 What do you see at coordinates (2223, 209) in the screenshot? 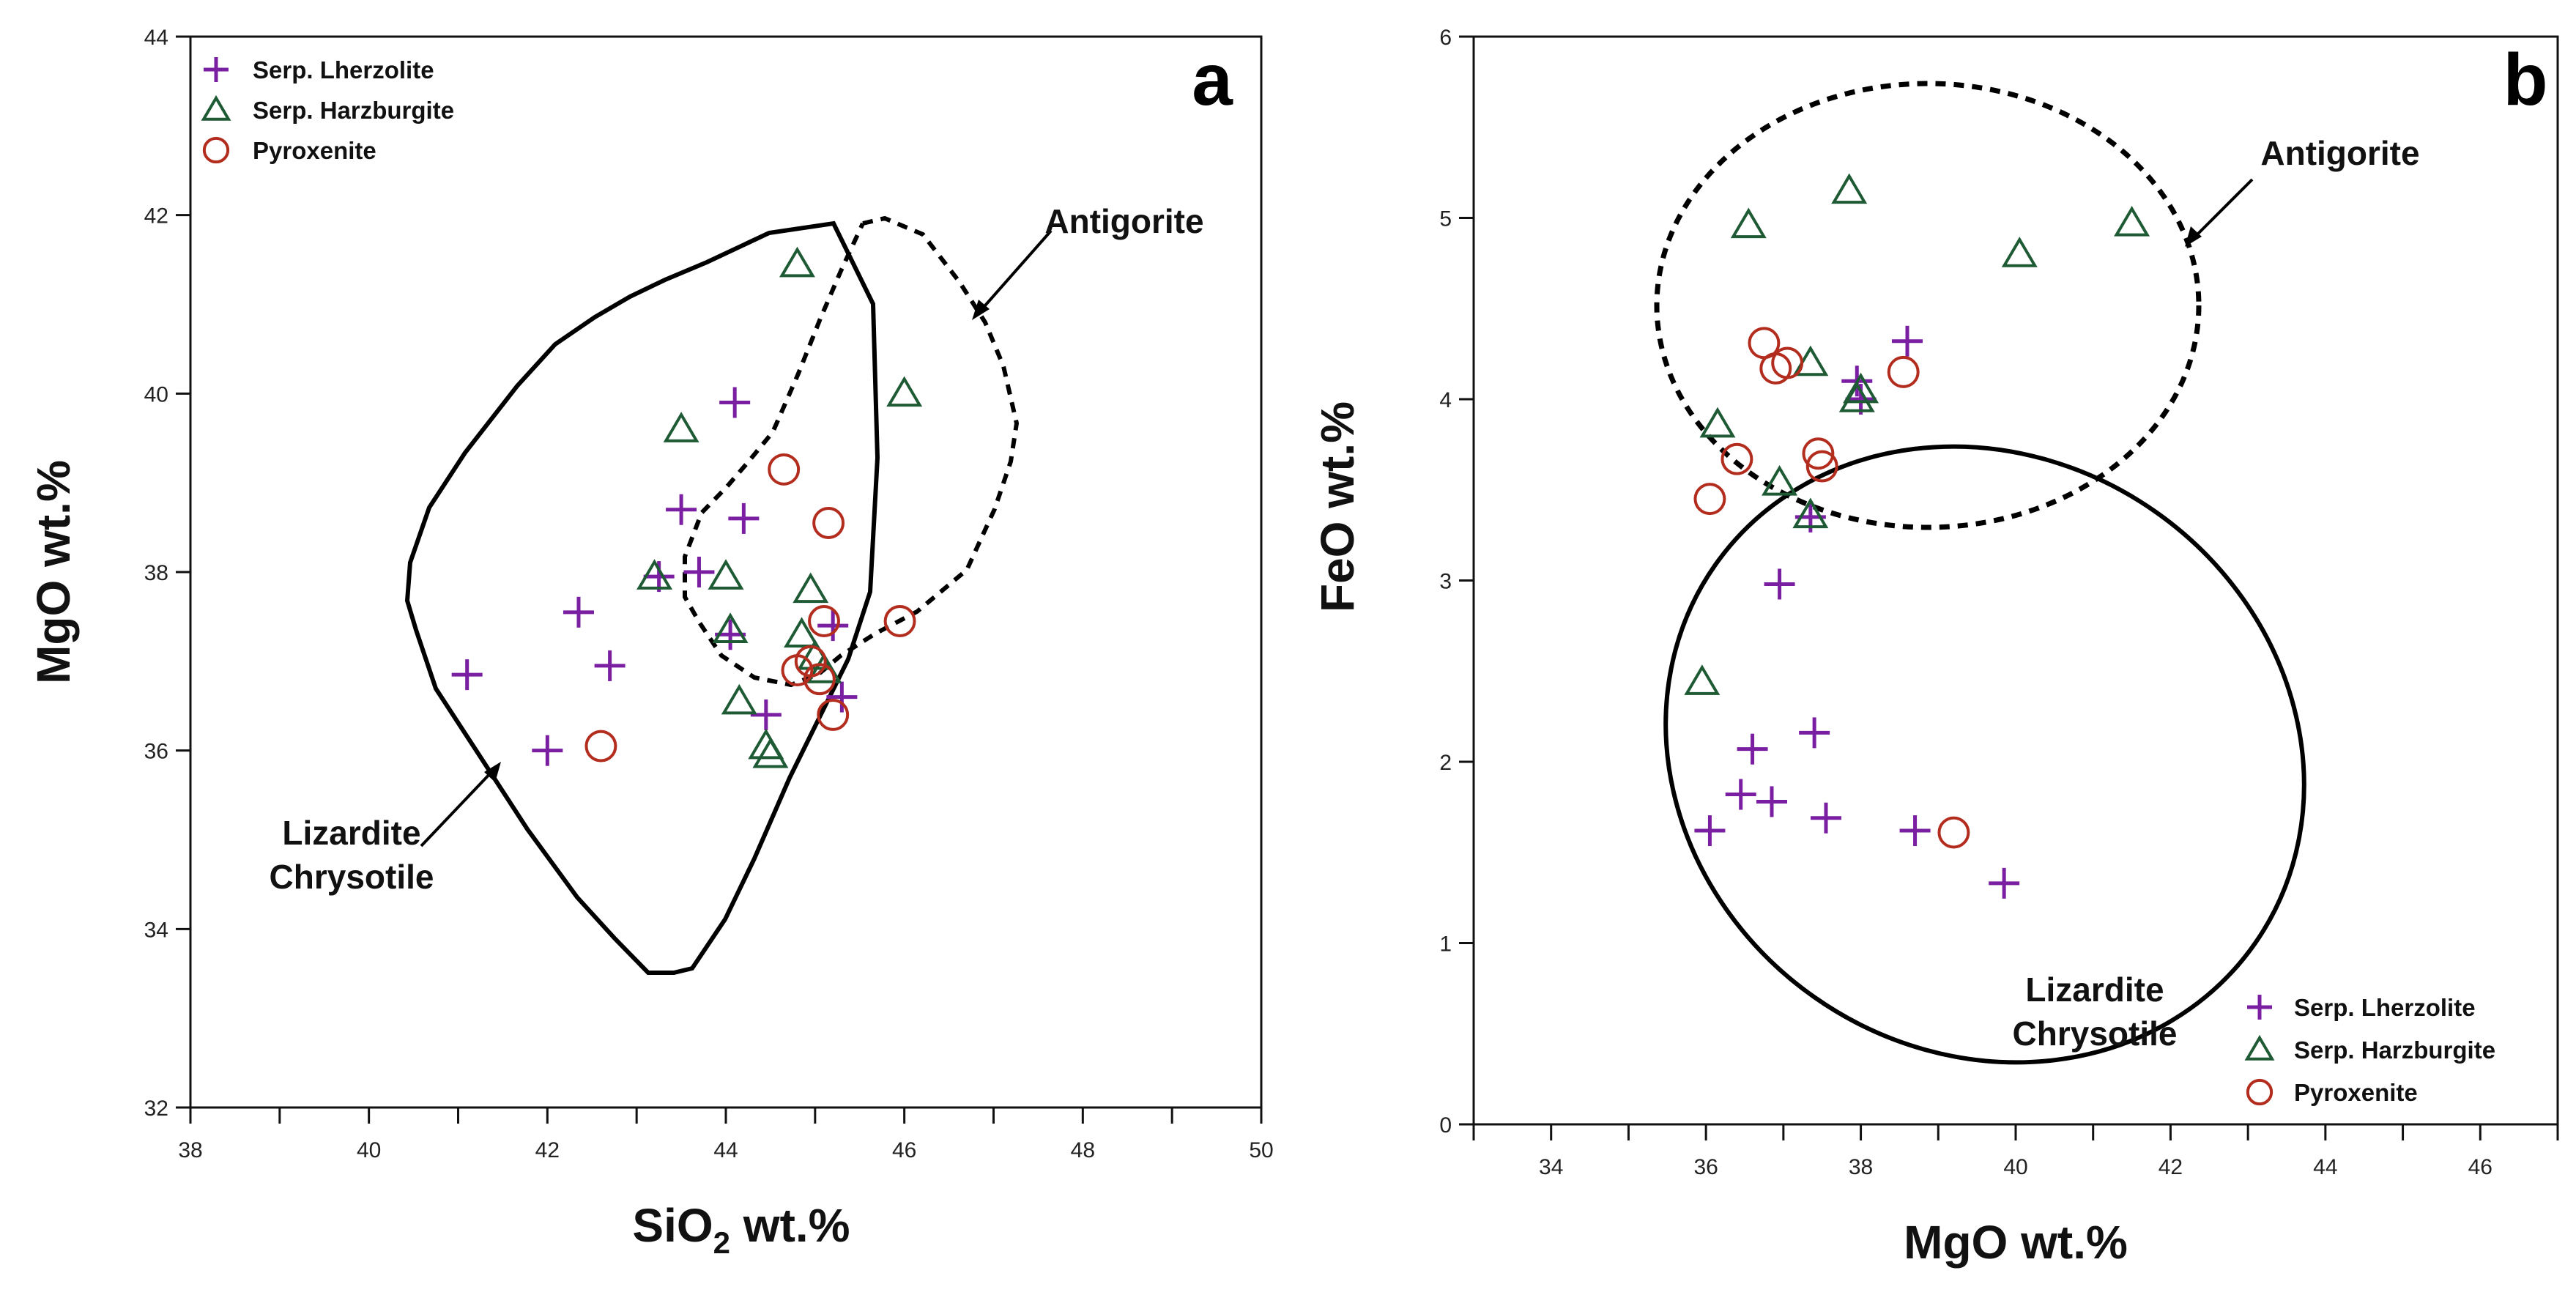
I see `panel-b-antigorite-arrow` at bounding box center [2223, 209].